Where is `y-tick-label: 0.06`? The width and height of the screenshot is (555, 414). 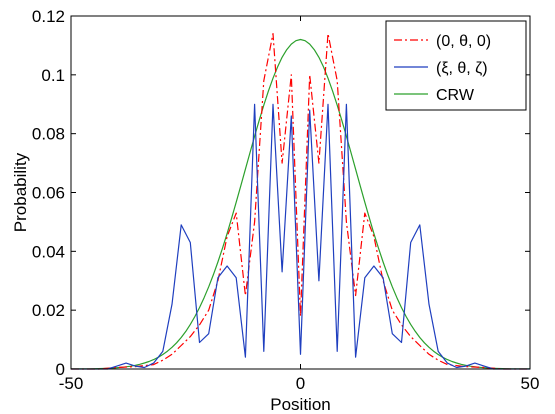 y-tick-label: 0.06 is located at coordinates (48, 193).